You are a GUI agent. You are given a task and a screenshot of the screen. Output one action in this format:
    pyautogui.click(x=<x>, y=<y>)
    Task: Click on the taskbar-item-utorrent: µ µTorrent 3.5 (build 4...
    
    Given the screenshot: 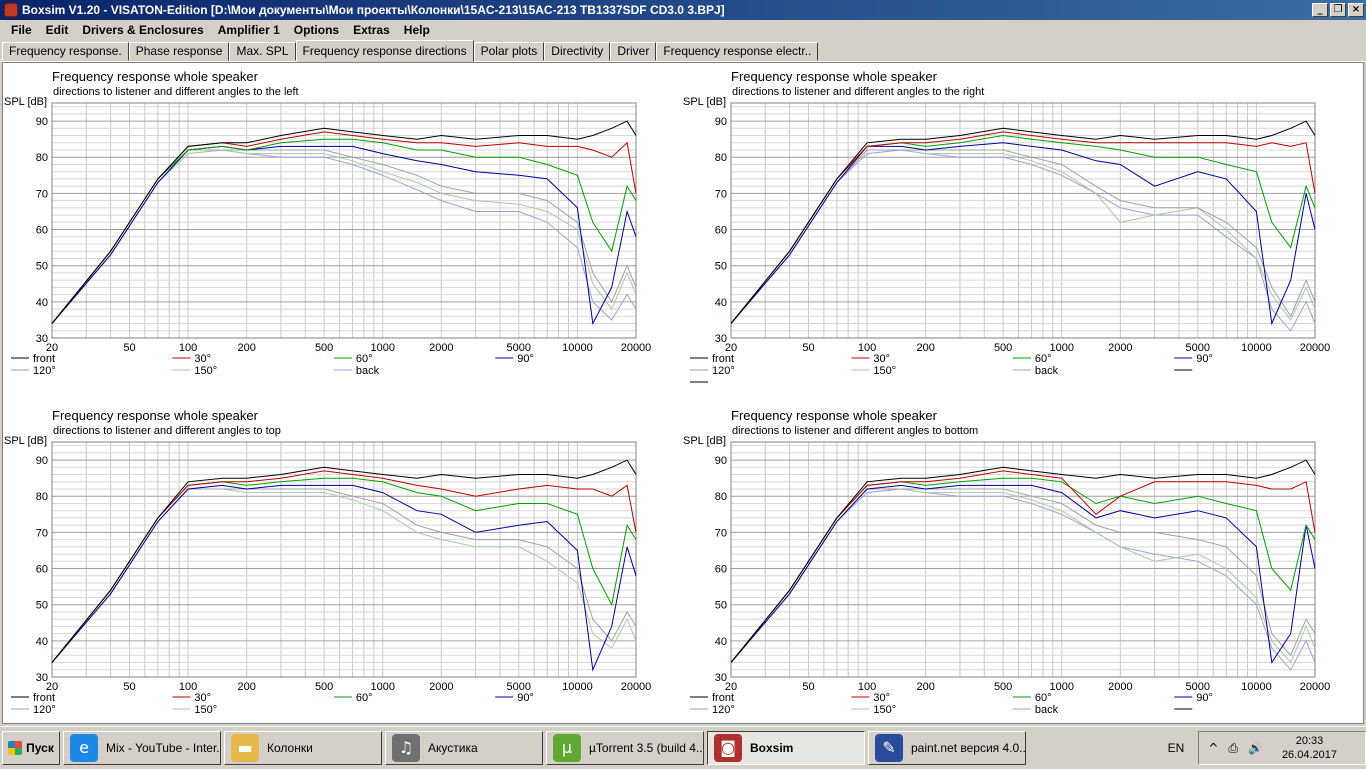 What is the action you would take?
    pyautogui.click(x=625, y=747)
    